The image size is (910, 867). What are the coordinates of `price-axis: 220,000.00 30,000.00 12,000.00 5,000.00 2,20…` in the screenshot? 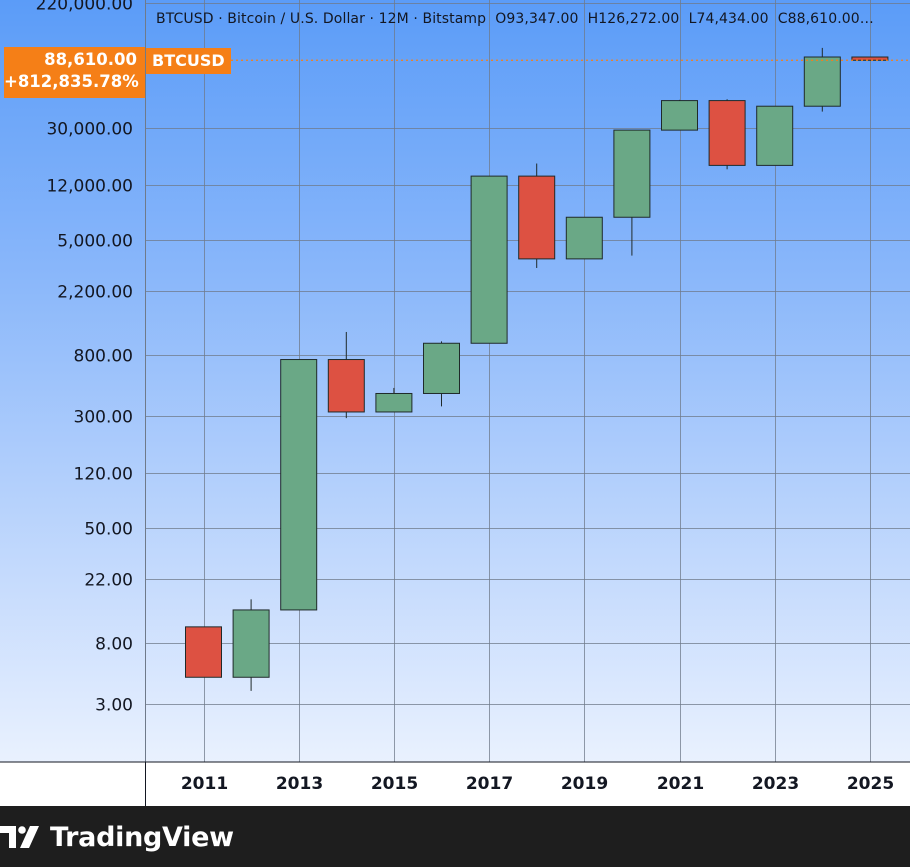 It's located at (84, 358).